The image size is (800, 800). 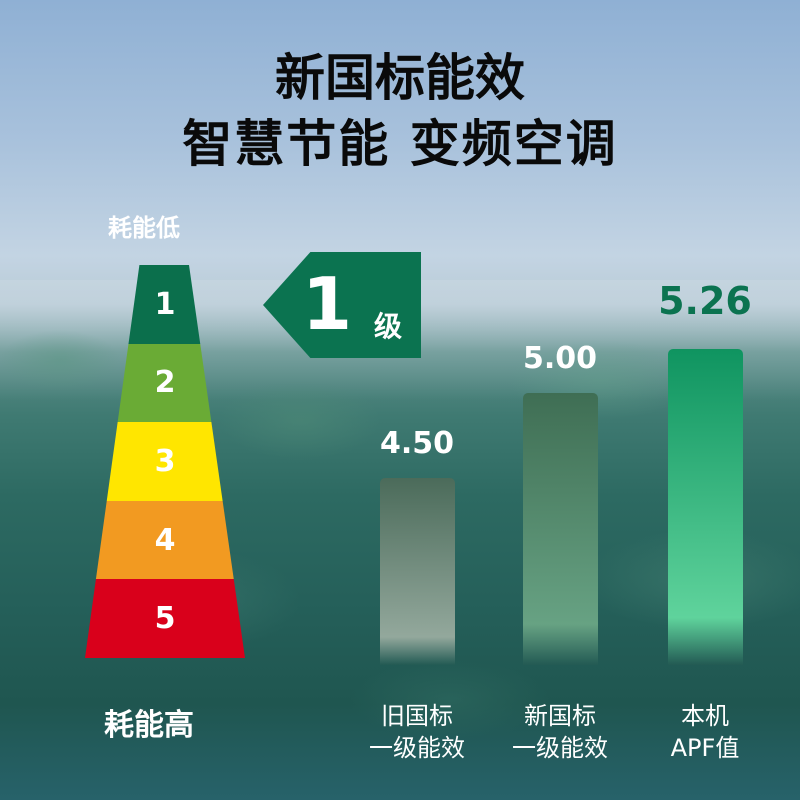 What do you see at coordinates (417, 443) in the screenshot?
I see `data-label-1: 4.50` at bounding box center [417, 443].